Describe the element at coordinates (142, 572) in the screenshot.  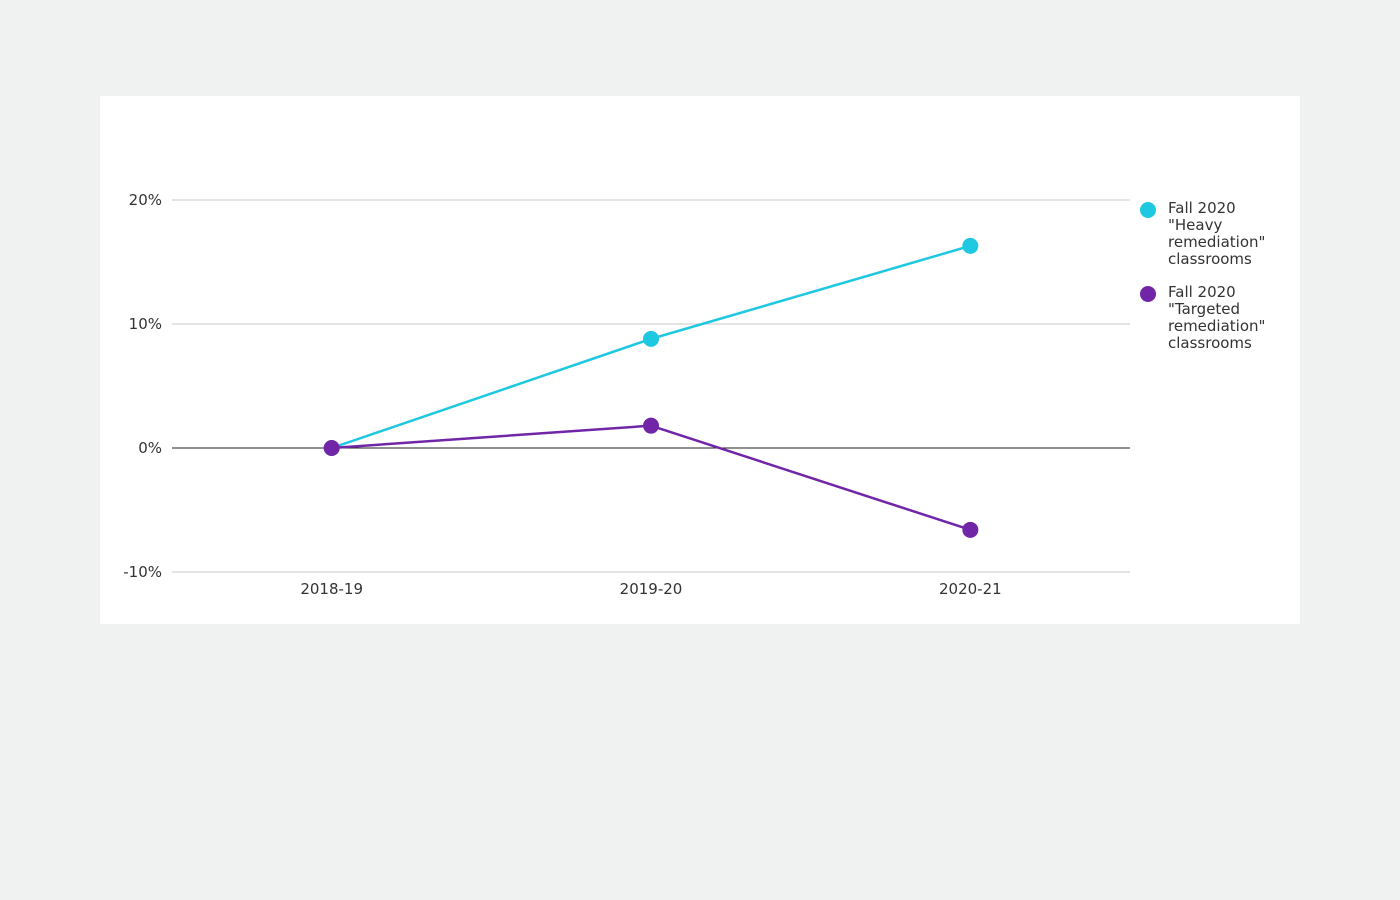
I see `y-tick-label: -10%` at that location.